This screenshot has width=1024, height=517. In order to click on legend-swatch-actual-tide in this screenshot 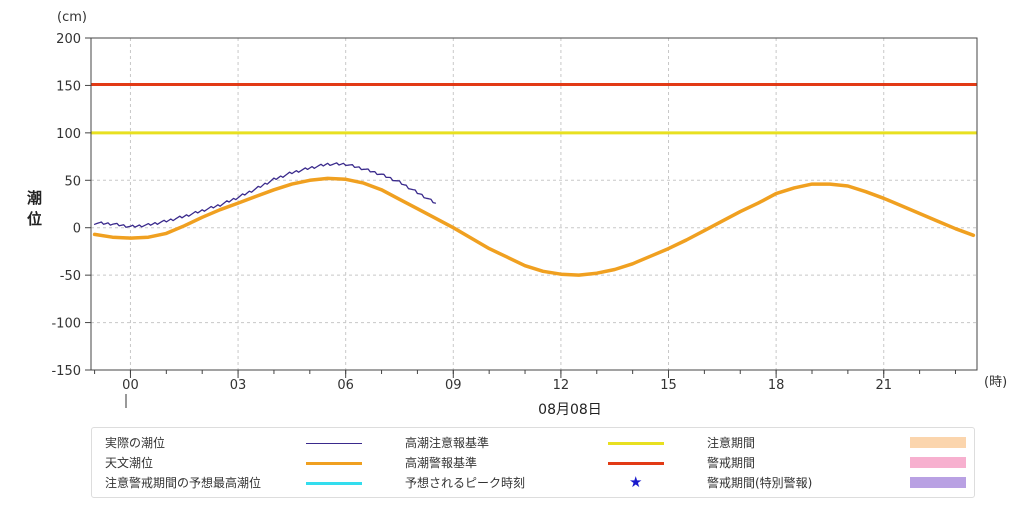, I will do `click(334, 443)`.